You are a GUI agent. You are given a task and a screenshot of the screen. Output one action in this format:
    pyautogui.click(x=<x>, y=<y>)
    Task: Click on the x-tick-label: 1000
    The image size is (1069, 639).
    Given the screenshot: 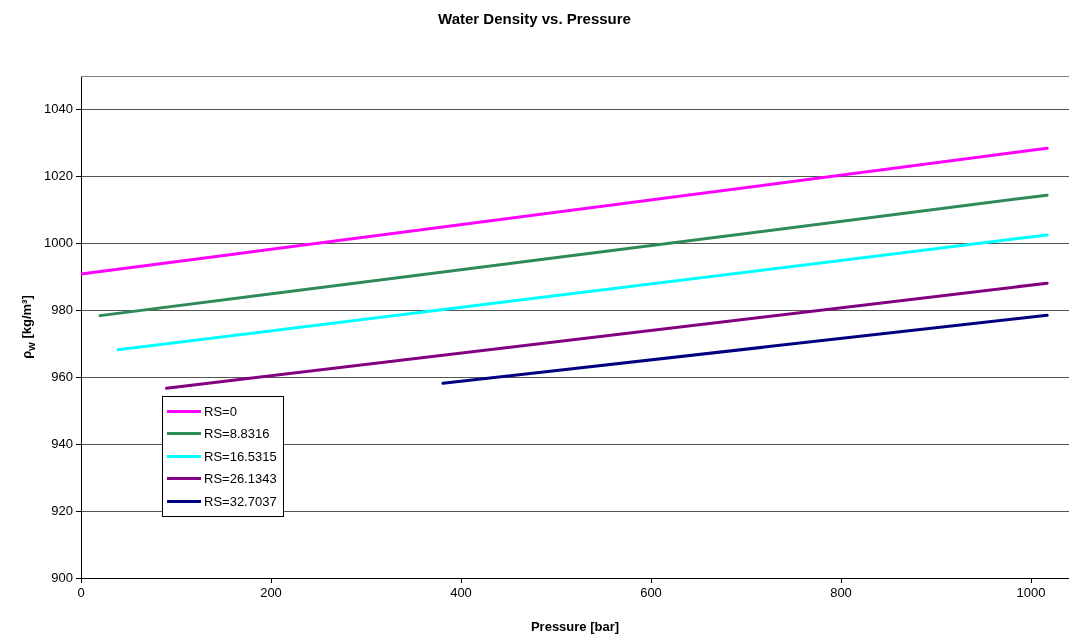 What is the action you would take?
    pyautogui.click(x=1031, y=593)
    